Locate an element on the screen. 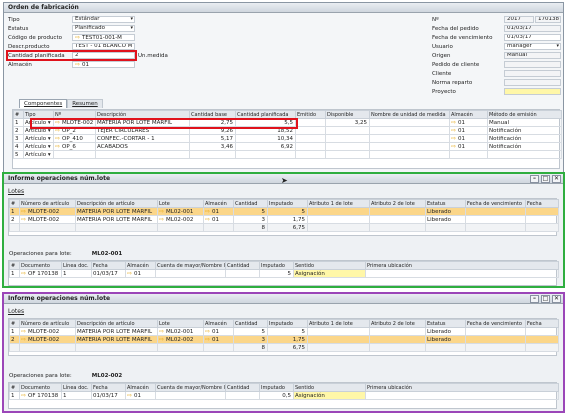  table-cell: MATERIA POR LOTE MARFIL is located at coordinates (116, 331).